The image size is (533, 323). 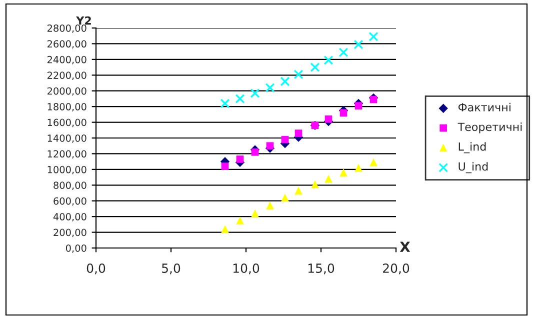 What do you see at coordinates (321, 269) in the screenshot?
I see `x-tick-label: 15,0` at bounding box center [321, 269].